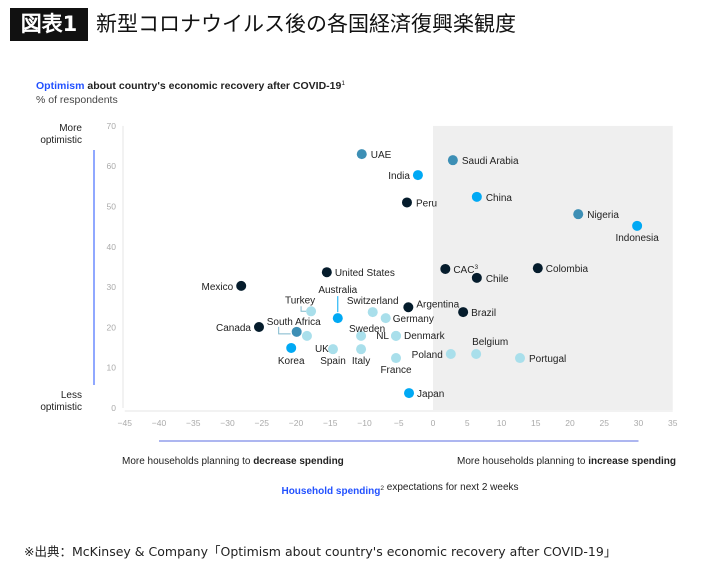 The image size is (710, 571). Describe the element at coordinates (450, 353) in the screenshot. I see `data-point-poland` at that location.